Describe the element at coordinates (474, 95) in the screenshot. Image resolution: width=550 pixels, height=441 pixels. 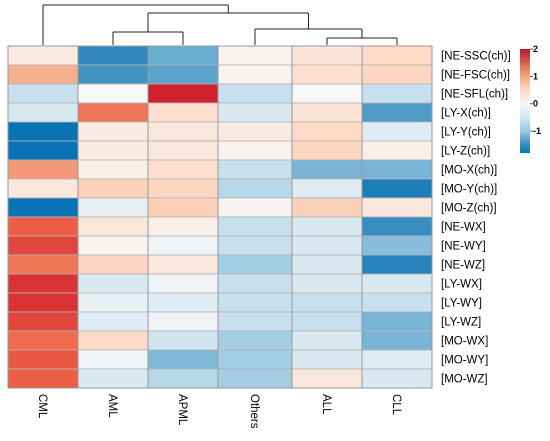
I see `row-label: [NE-SFL(ch)]` at that location.